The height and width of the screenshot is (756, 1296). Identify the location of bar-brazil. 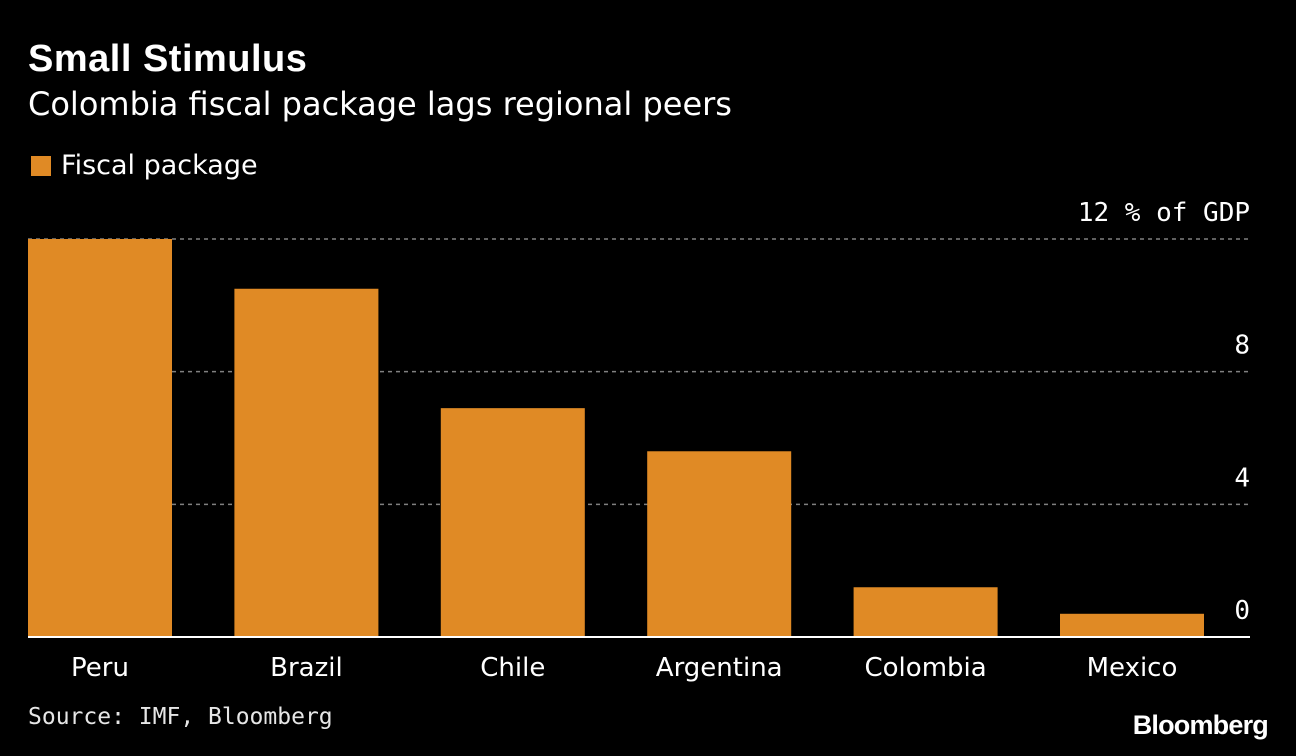
(306, 462).